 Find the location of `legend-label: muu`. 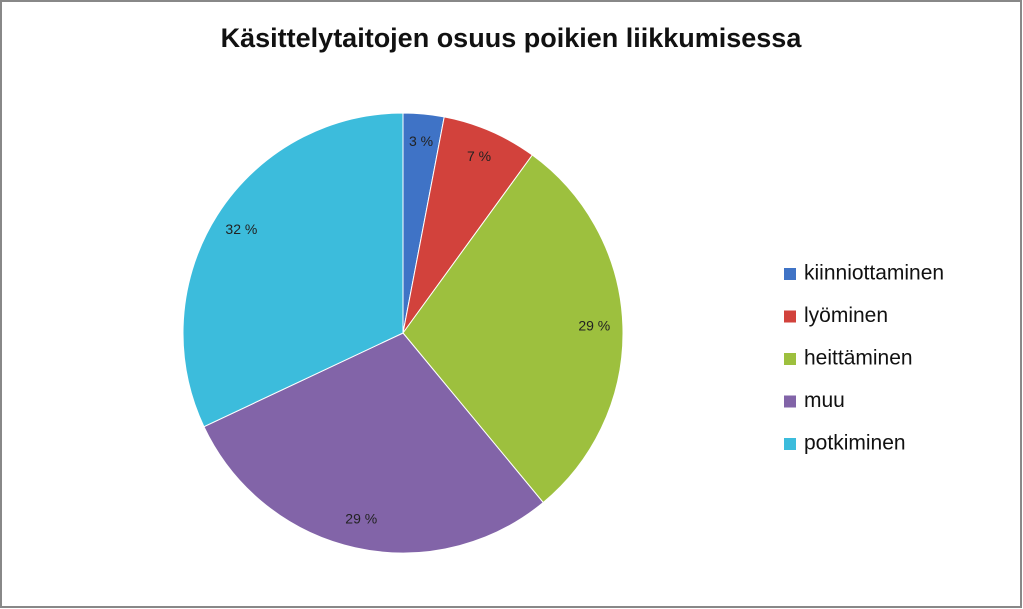

legend-label: muu is located at coordinates (824, 400).